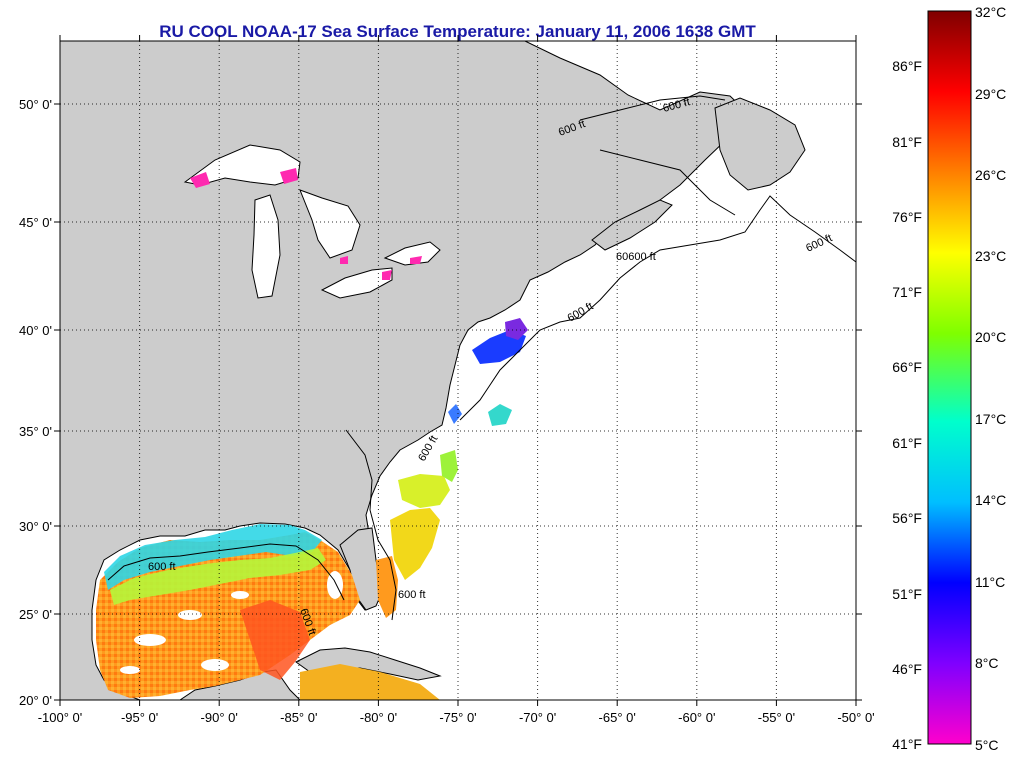  I want to click on latitude-label: 20° 0', so click(35, 700).